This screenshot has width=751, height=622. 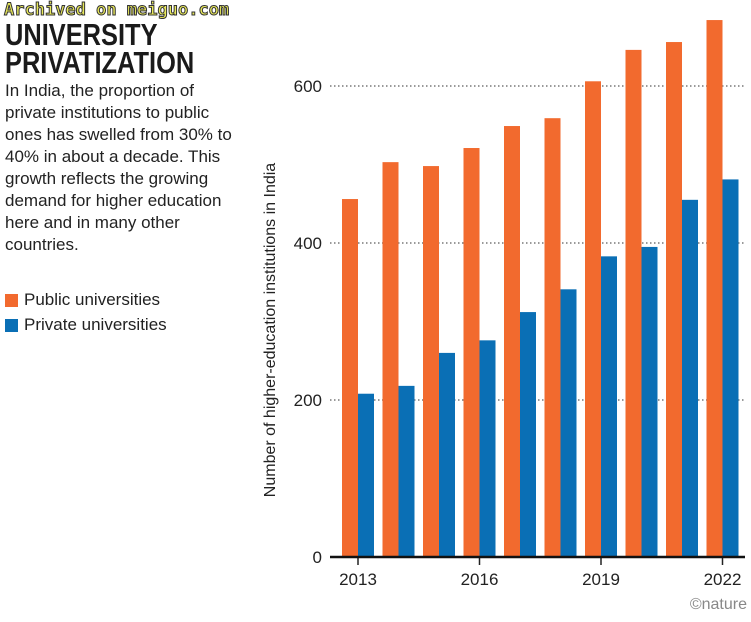 What do you see at coordinates (406, 471) in the screenshot?
I see `bar-private-2014` at bounding box center [406, 471].